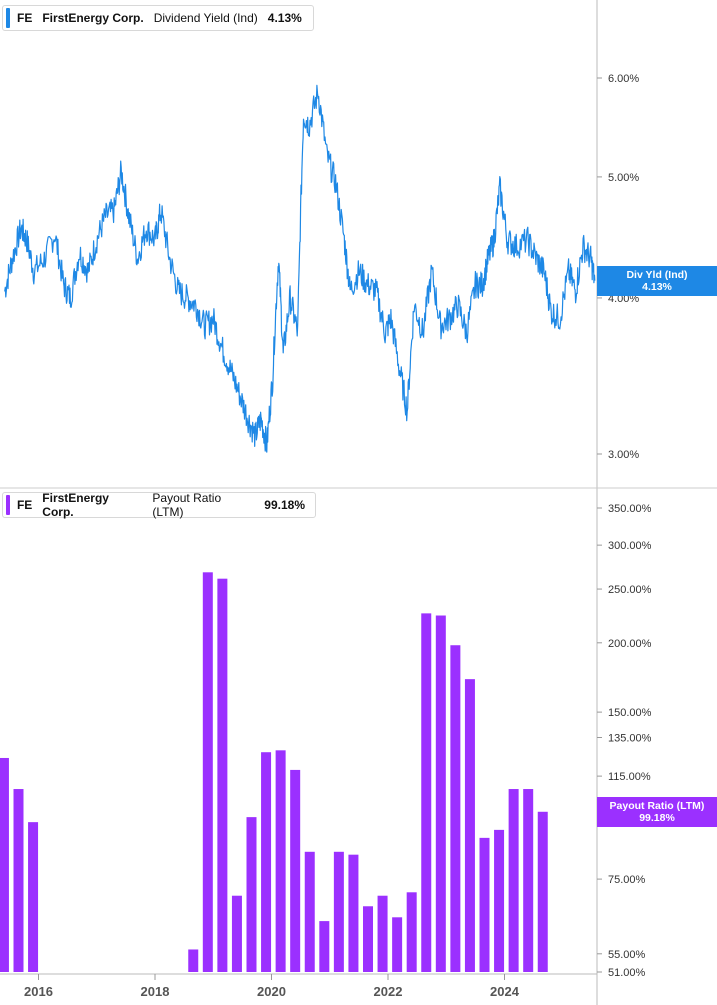 Image resolution: width=717 pixels, height=1005 pixels. I want to click on x-axis-tick-label: 2018, so click(155, 991).